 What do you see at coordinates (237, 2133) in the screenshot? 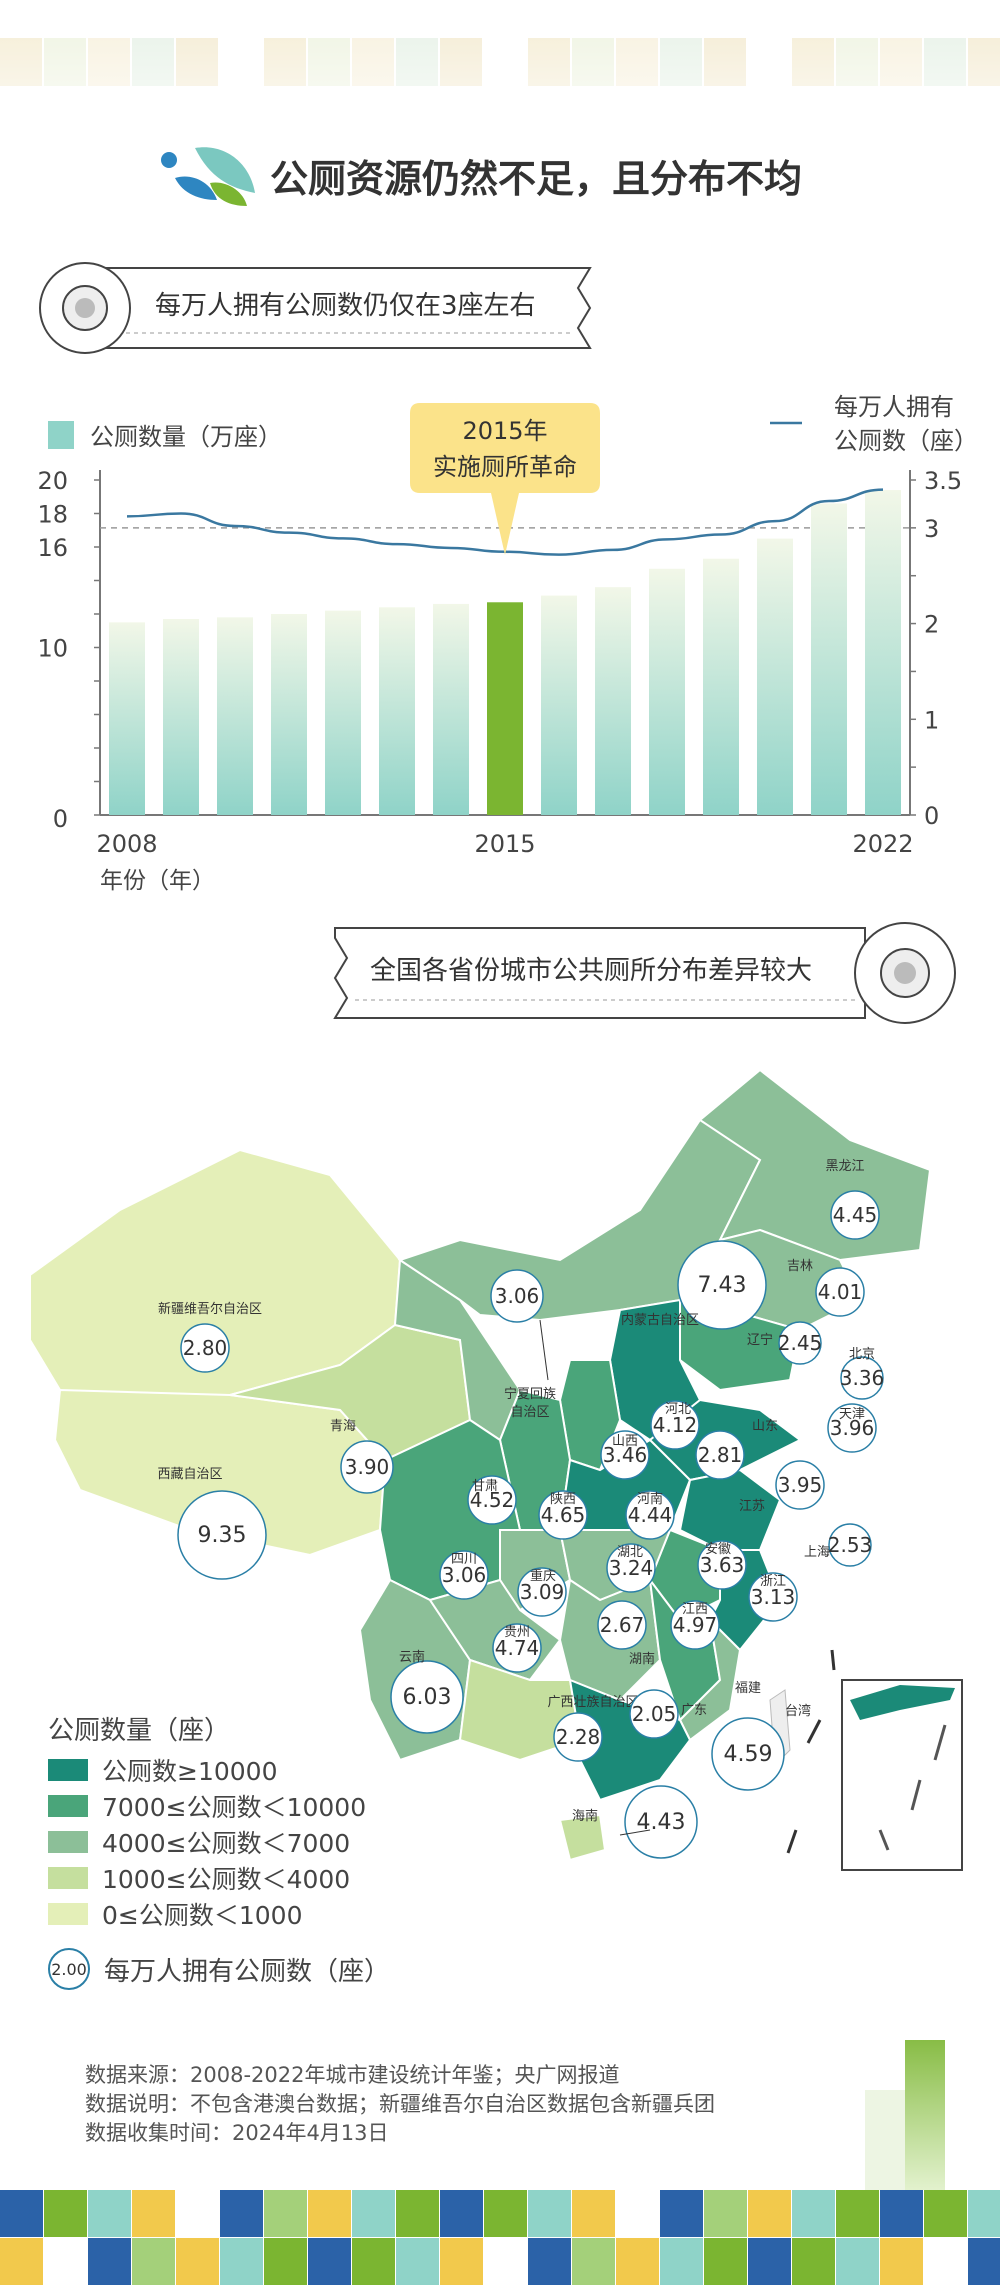
I see `source-line-3: 数据收集时间：2024年4月13日` at bounding box center [237, 2133].